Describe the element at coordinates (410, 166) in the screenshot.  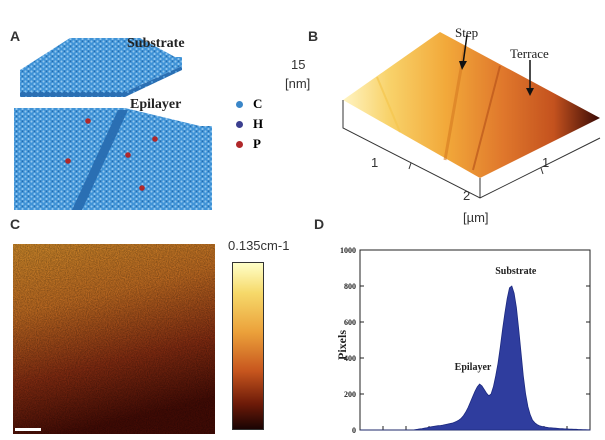
I see `x-tick-mark` at that location.